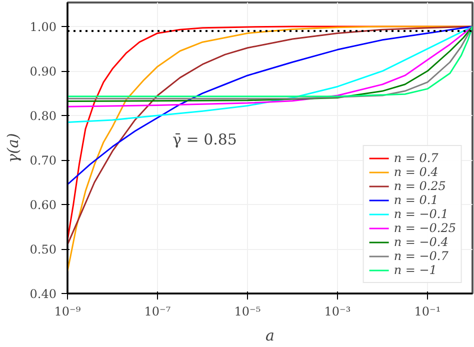 This screenshot has width=474, height=347. Describe the element at coordinates (43, 161) in the screenshot. I see `y-tick-label: 0.70` at that location.